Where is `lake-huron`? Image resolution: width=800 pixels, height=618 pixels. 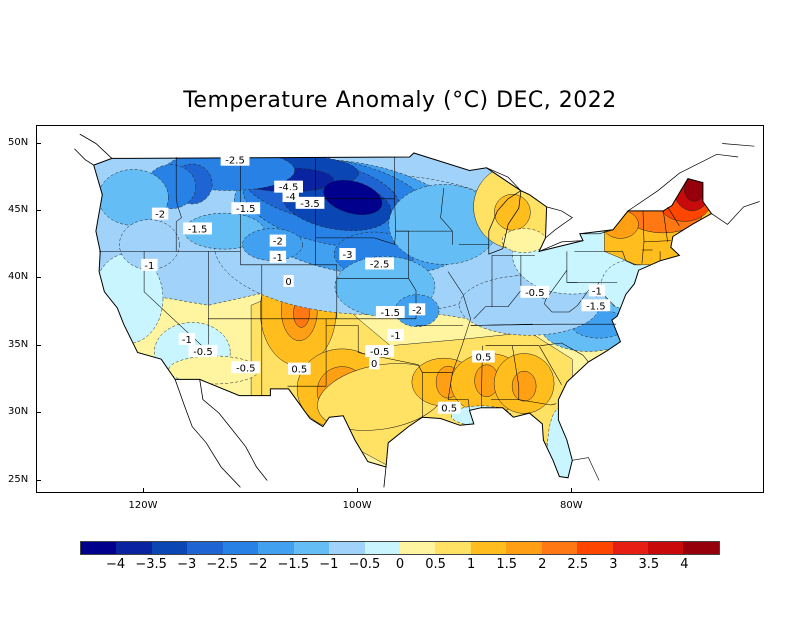 lake-huron is located at coordinates (559, 222).